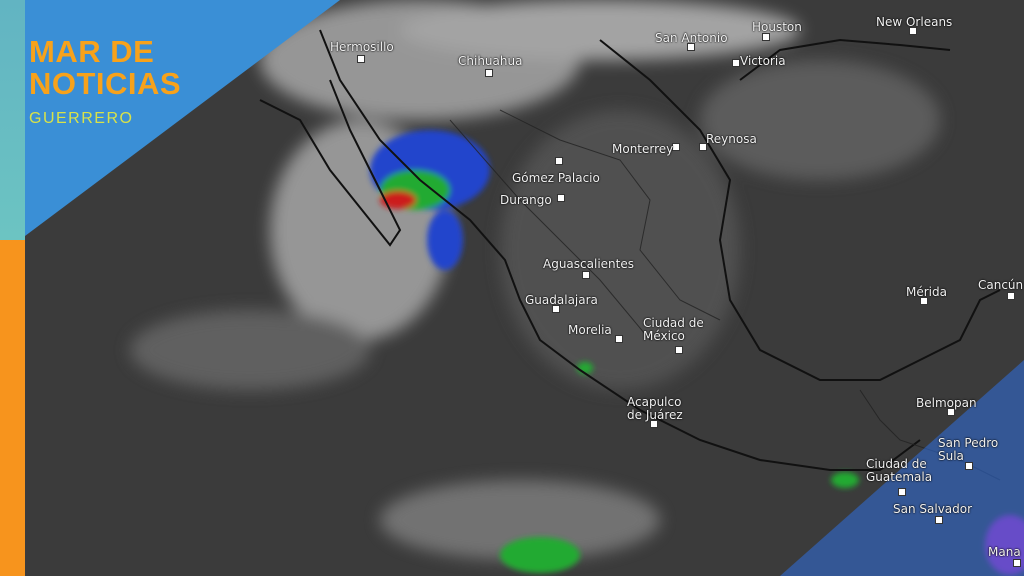 The image size is (1024, 576). What do you see at coordinates (81, 118) in the screenshot?
I see `brand-region: GUERRERO` at bounding box center [81, 118].